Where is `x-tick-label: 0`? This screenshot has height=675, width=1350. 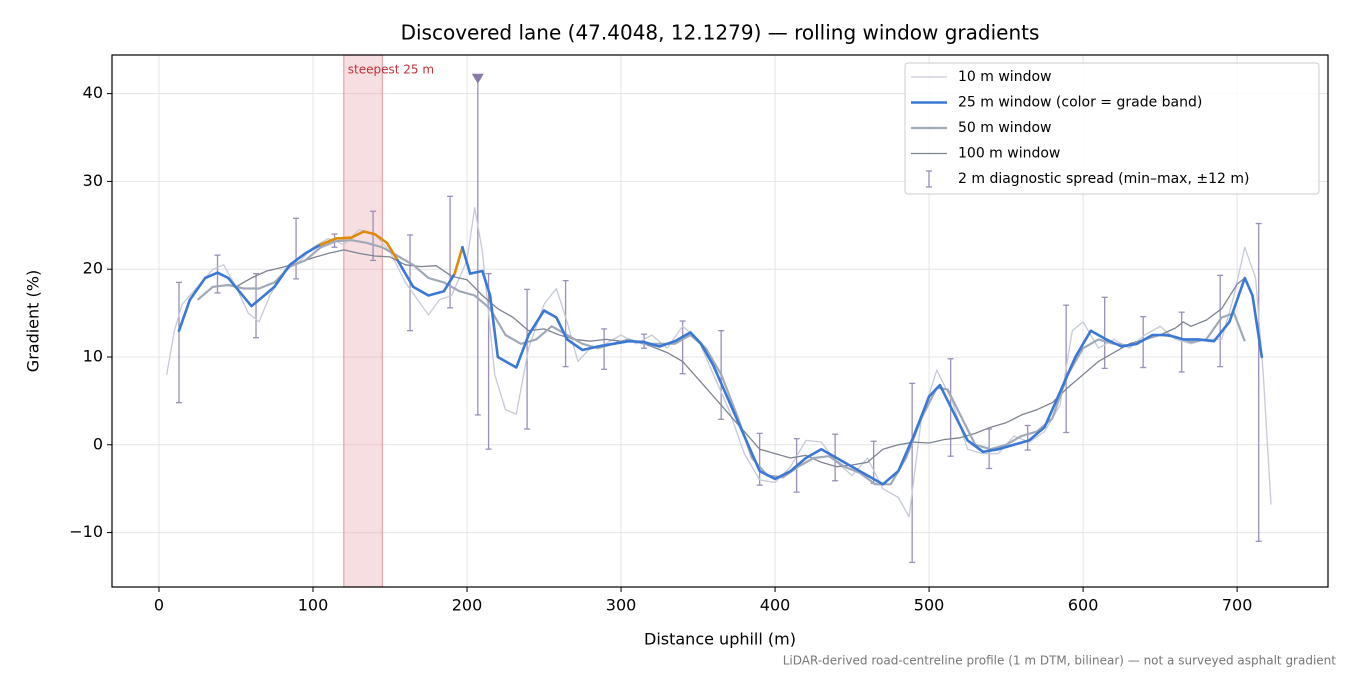
x-tick-label: 0 is located at coordinates (159, 605).